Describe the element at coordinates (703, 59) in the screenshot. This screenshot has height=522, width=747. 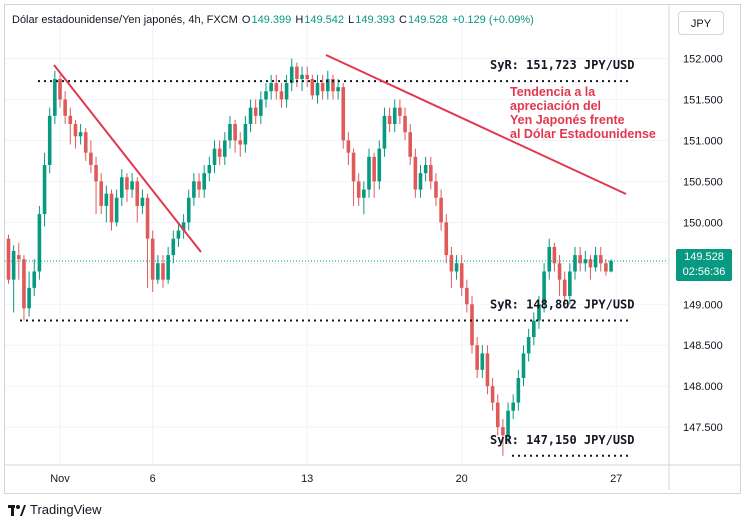
I see `y-tick-label: 152.000` at that location.